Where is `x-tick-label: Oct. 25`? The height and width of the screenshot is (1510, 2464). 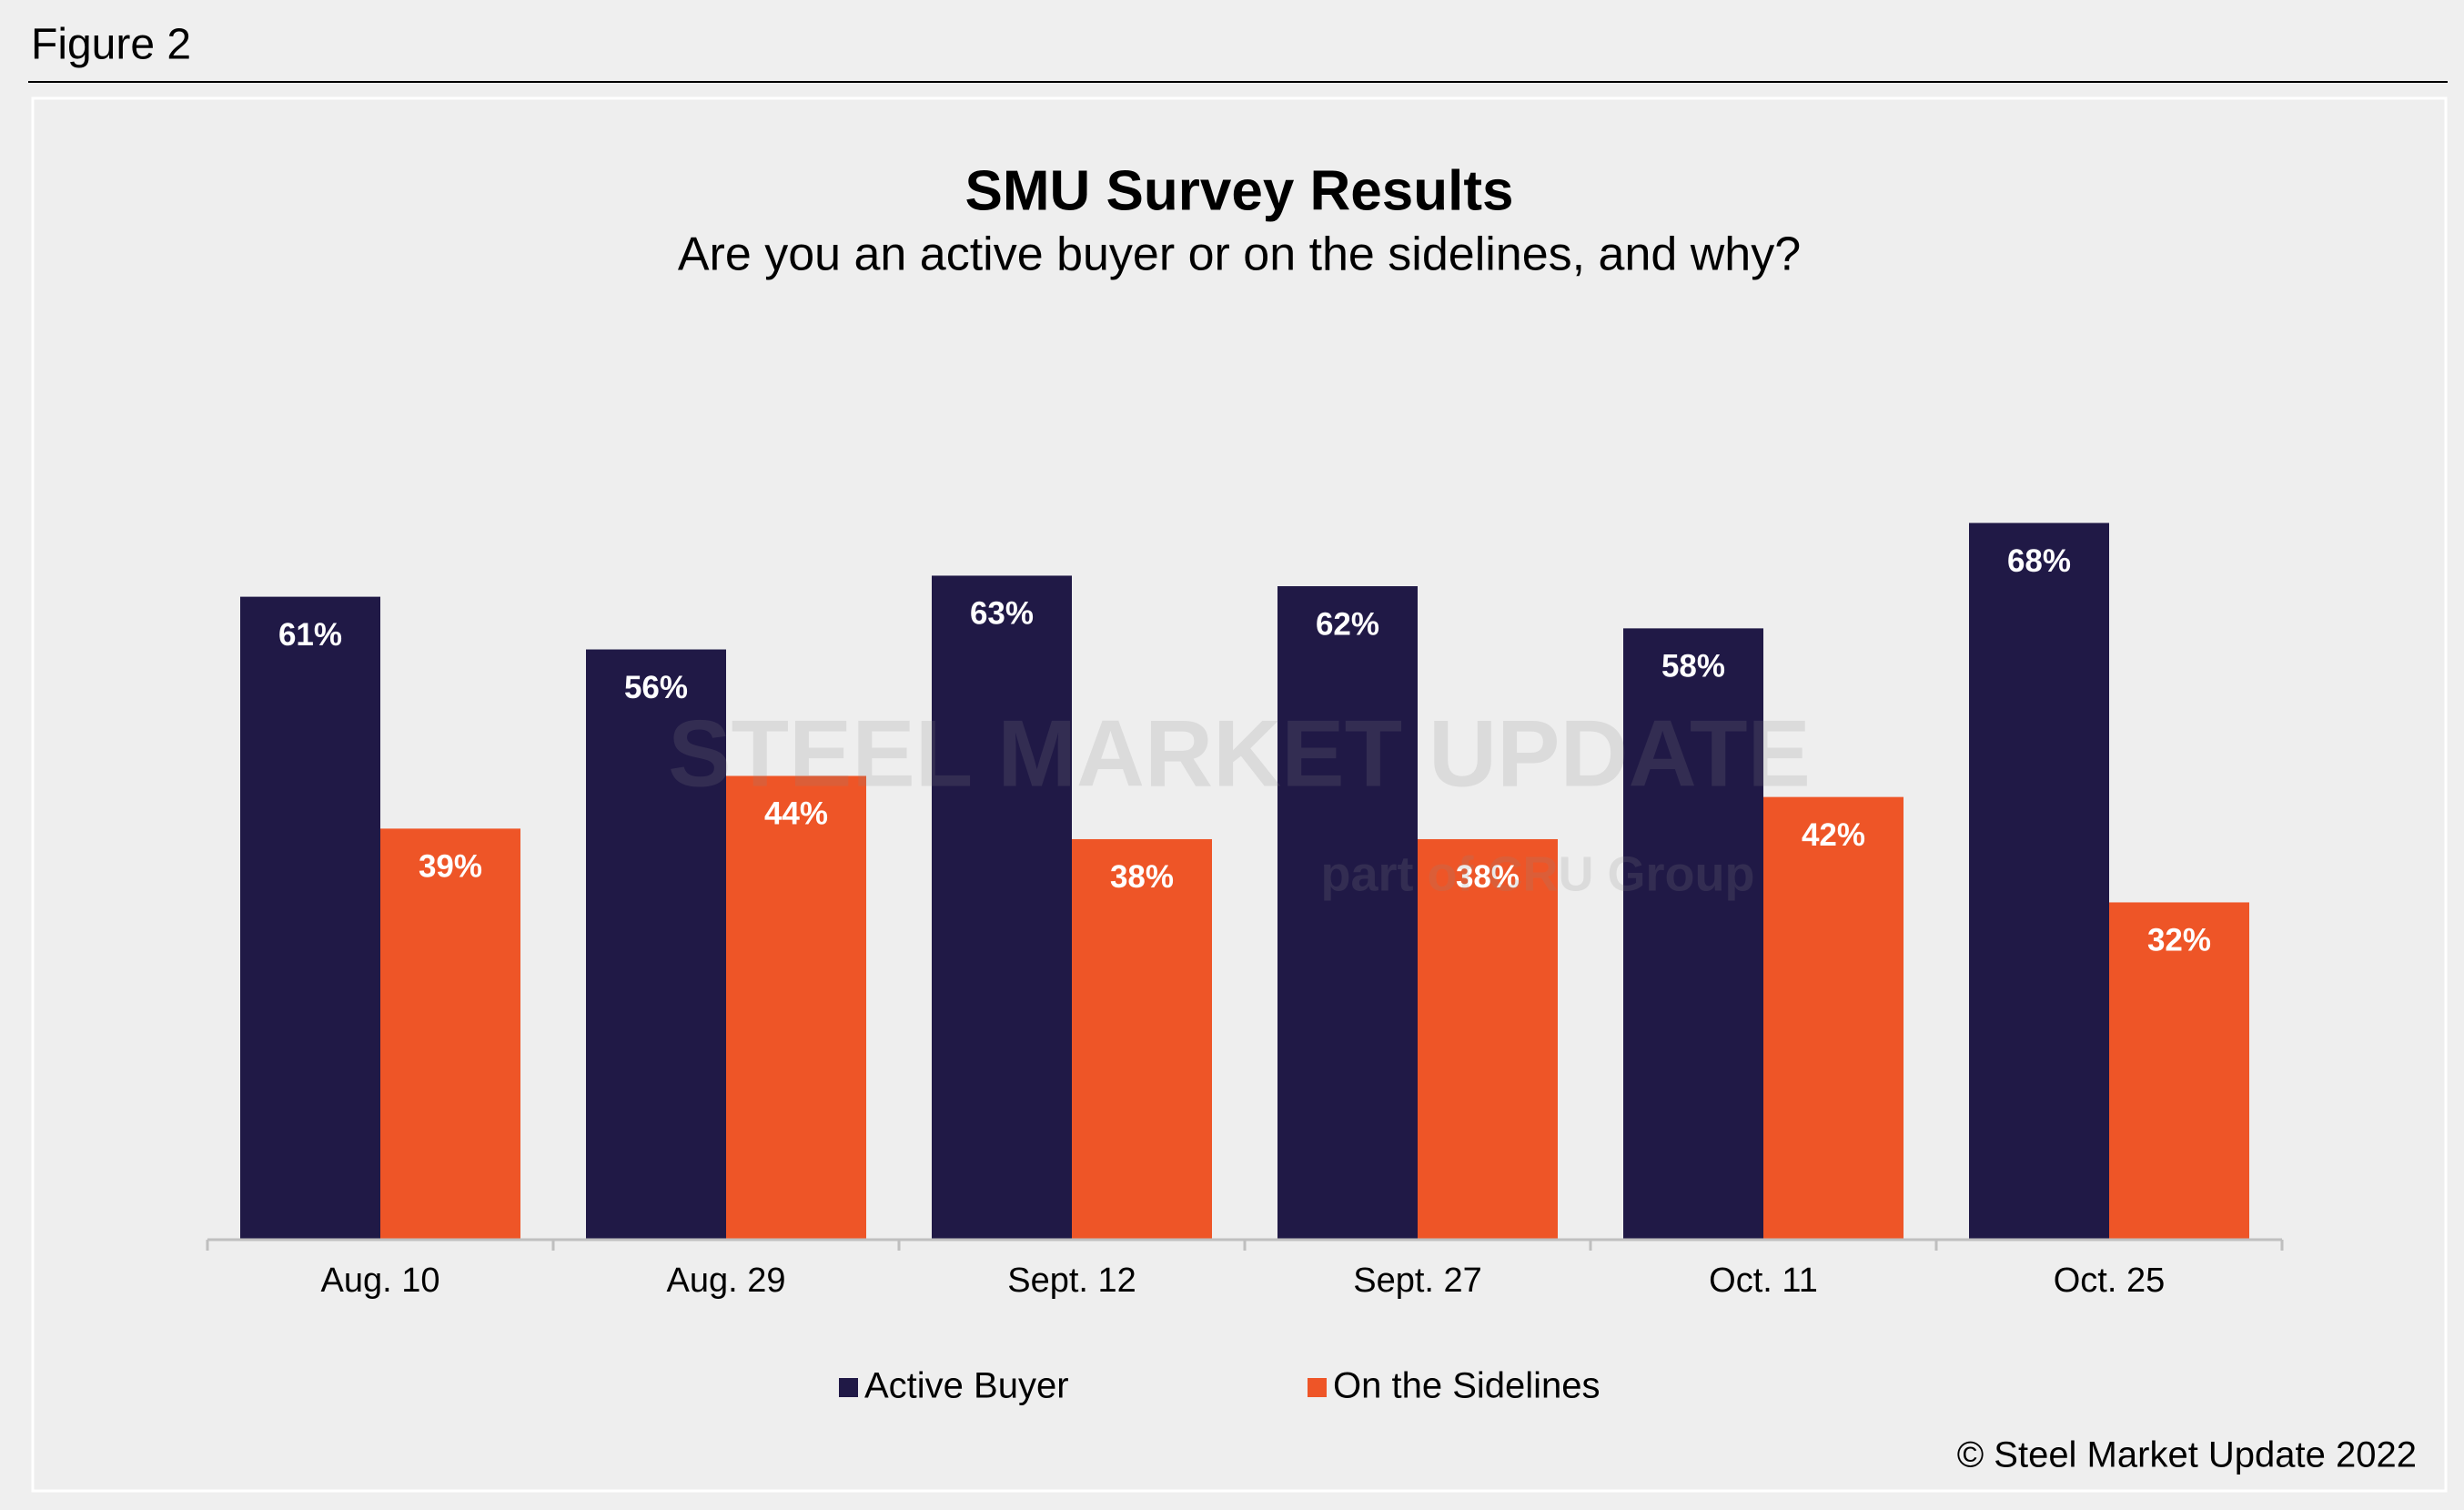
x-tick-label: Oct. 25 is located at coordinates (2110, 1281).